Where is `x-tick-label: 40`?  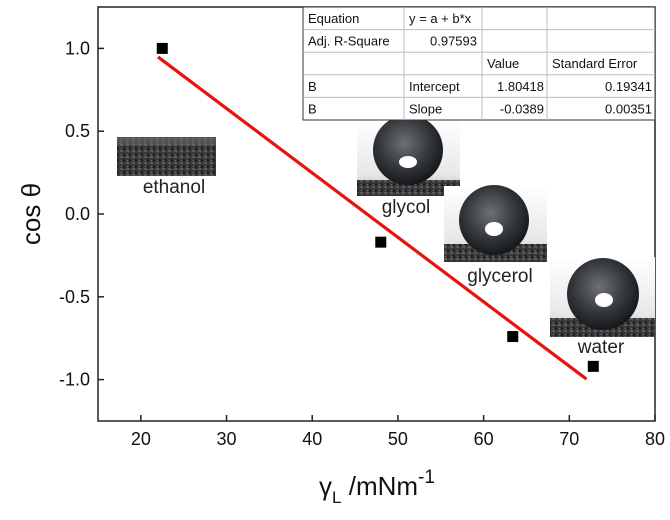 x-tick-label: 40 is located at coordinates (312, 439).